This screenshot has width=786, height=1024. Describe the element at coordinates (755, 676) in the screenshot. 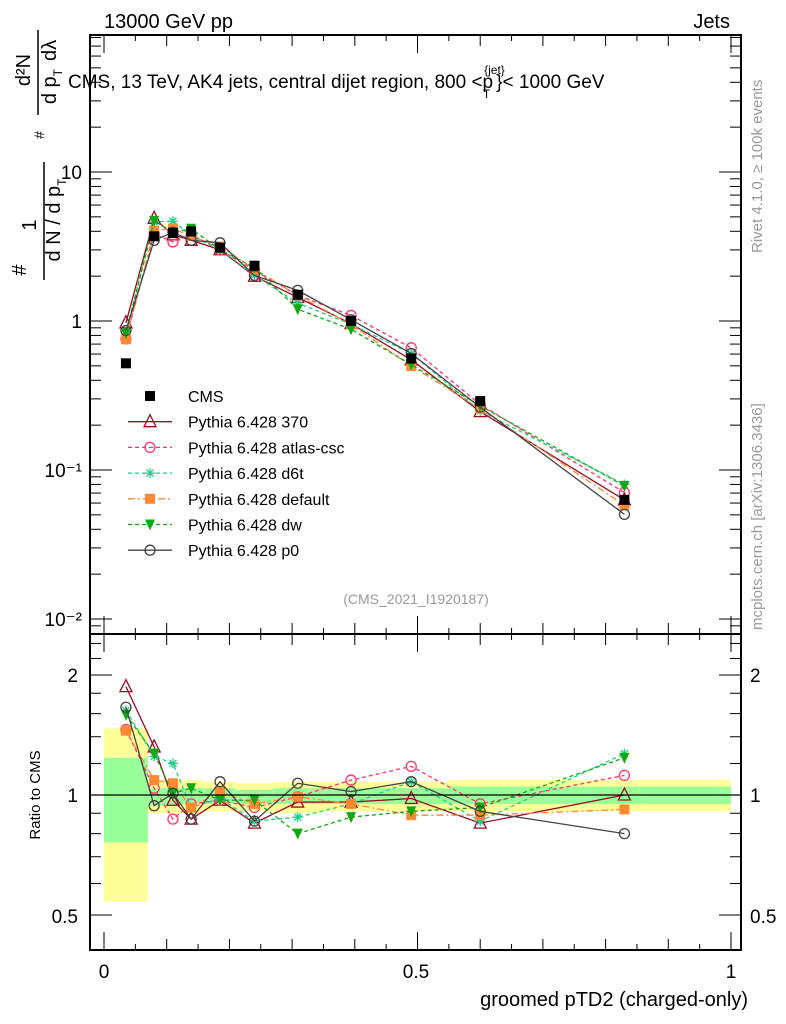

I see `ratio-y-tick-2-right: 2` at that location.